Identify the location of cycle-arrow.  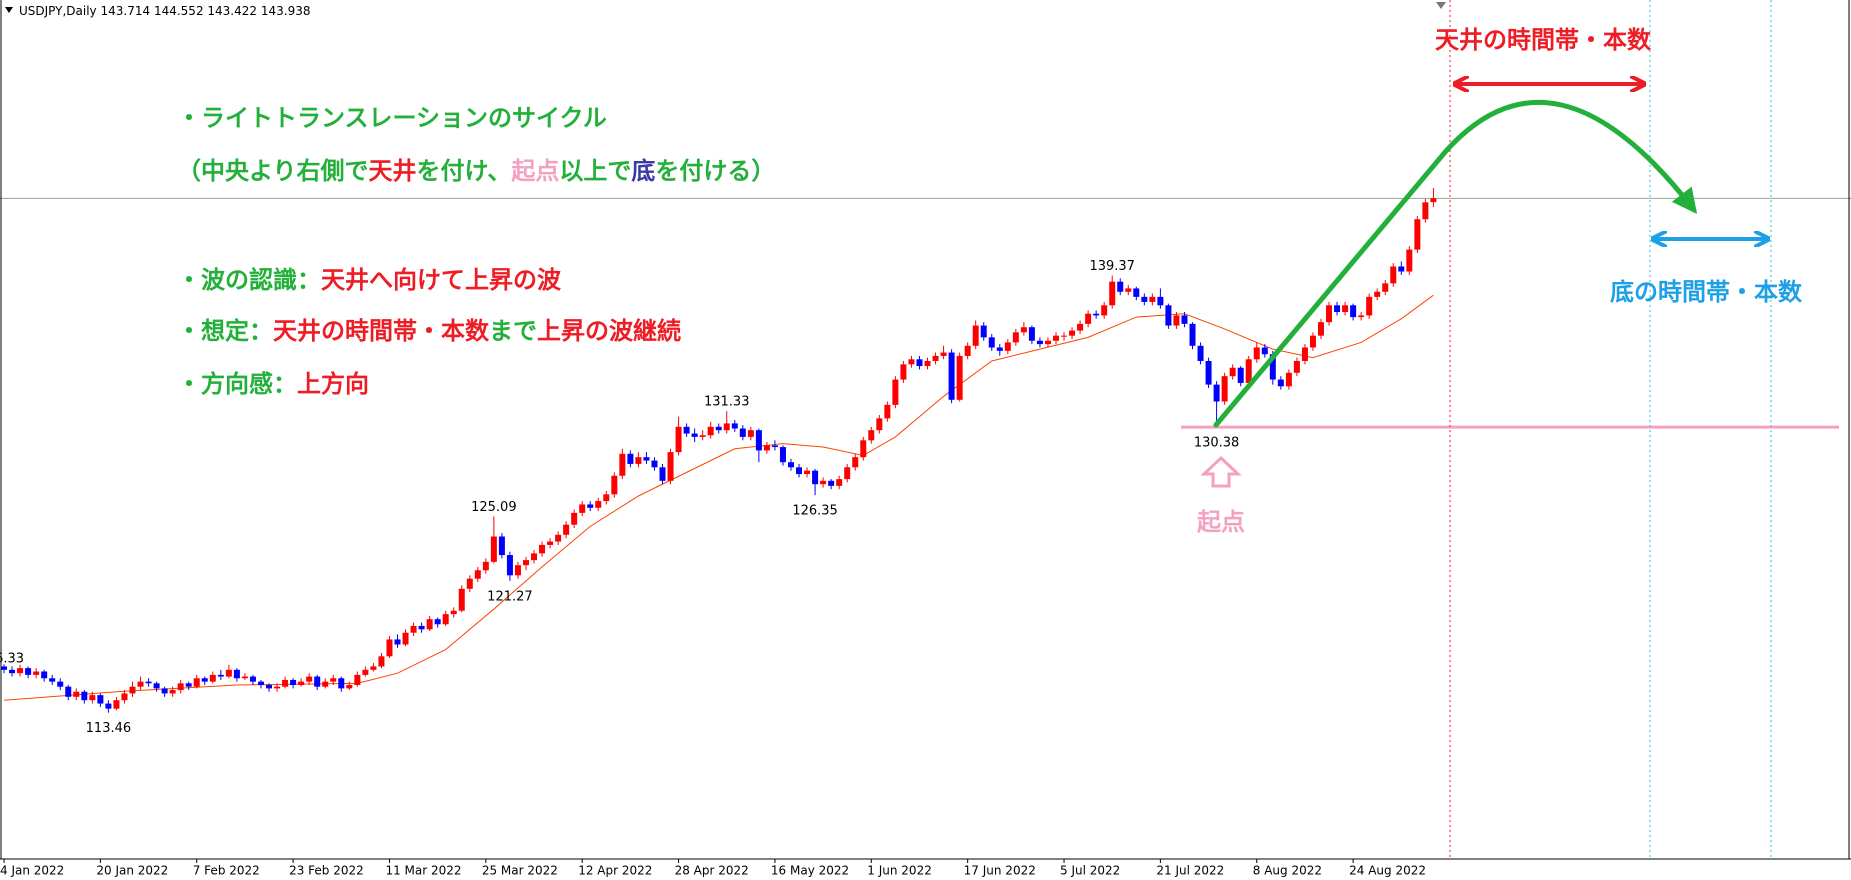
(1455, 263).